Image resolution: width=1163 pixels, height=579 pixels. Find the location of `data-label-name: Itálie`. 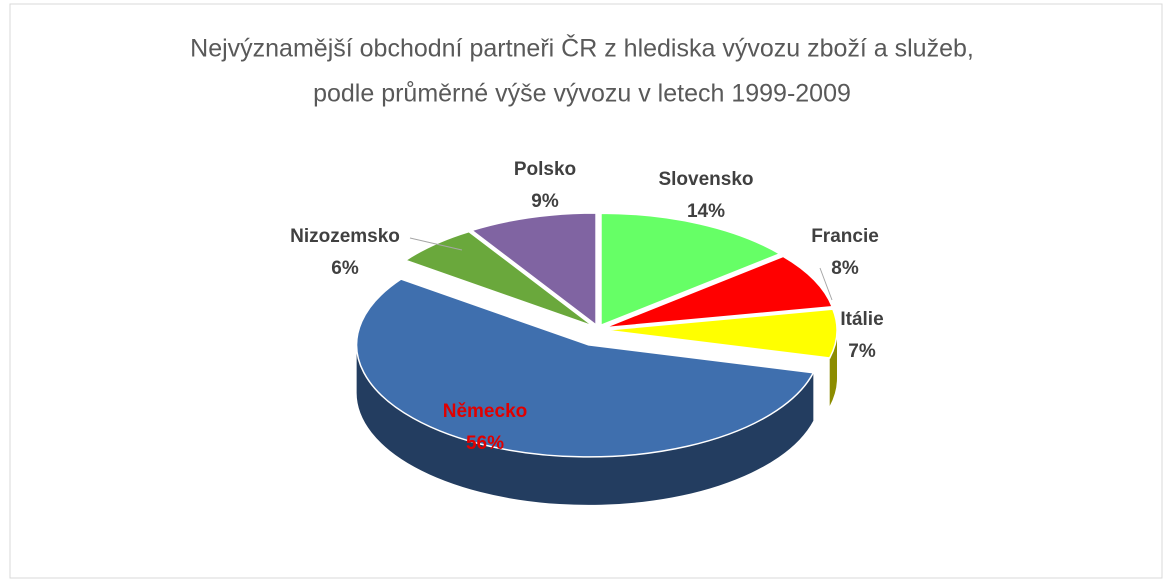

data-label-name: Itálie is located at coordinates (861, 319).